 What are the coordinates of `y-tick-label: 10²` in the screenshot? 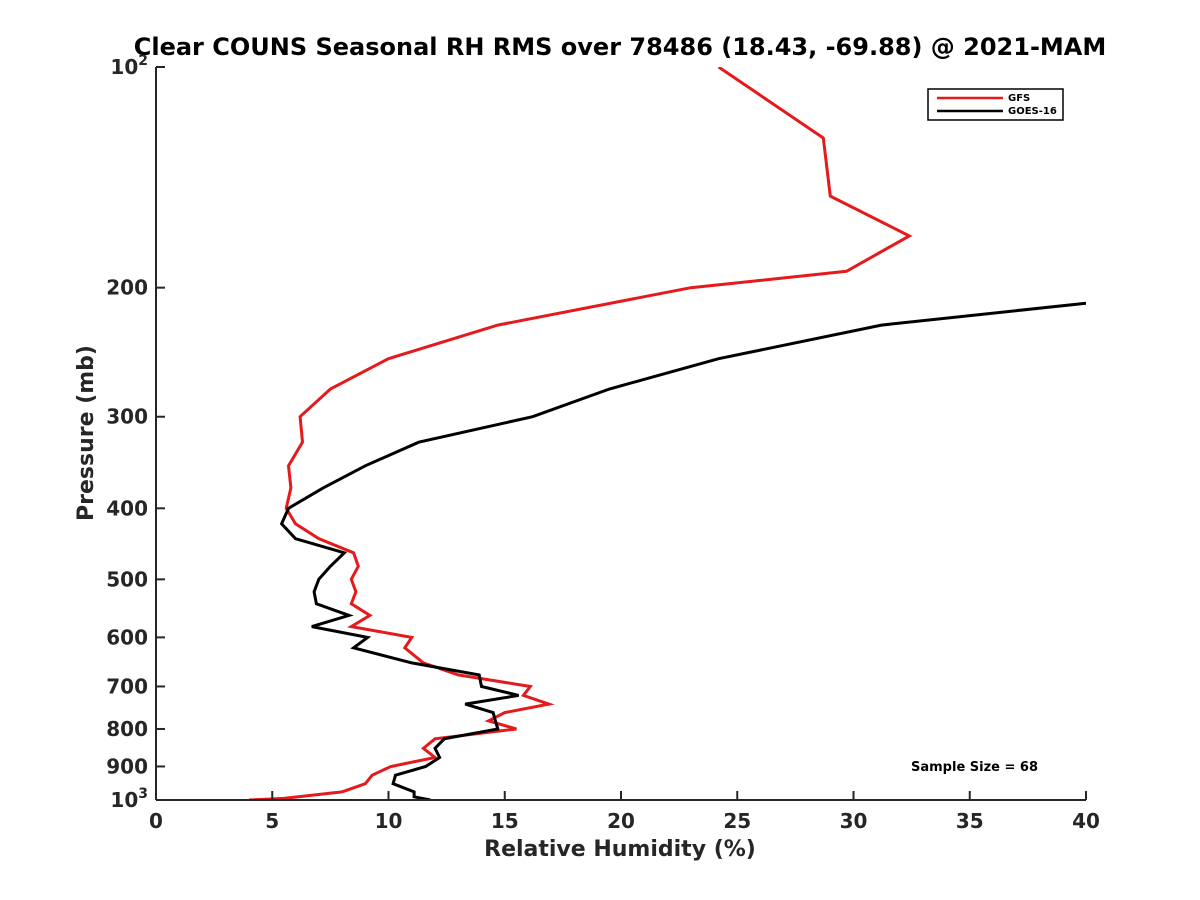 It's located at (129, 66).